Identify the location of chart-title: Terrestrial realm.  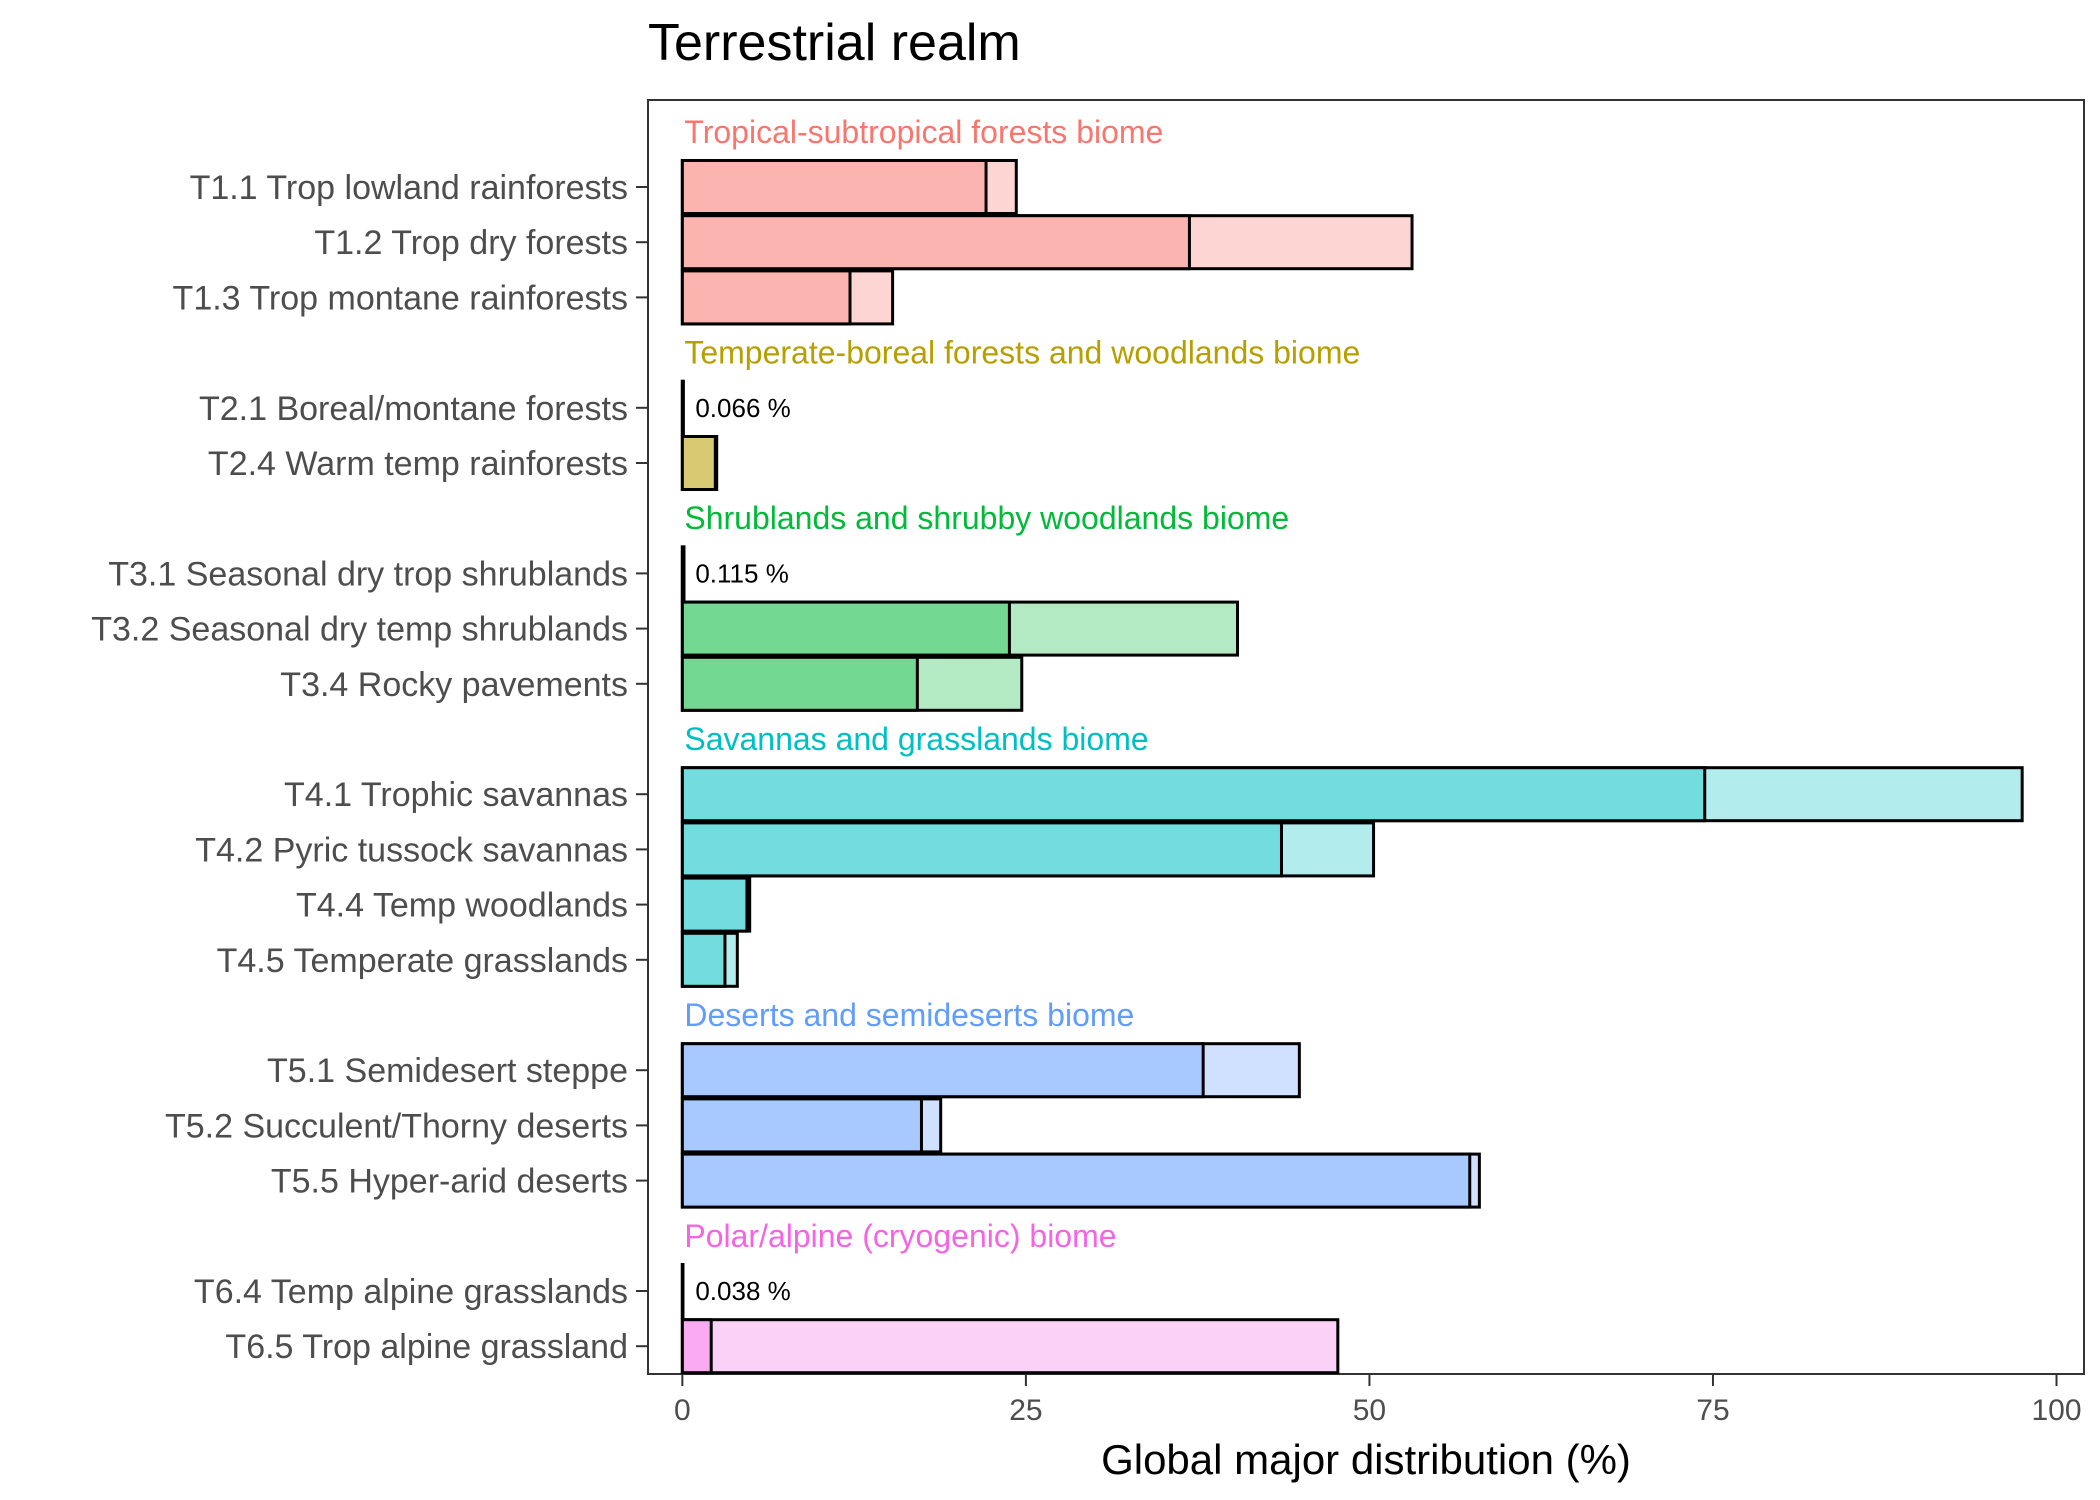
(834, 43).